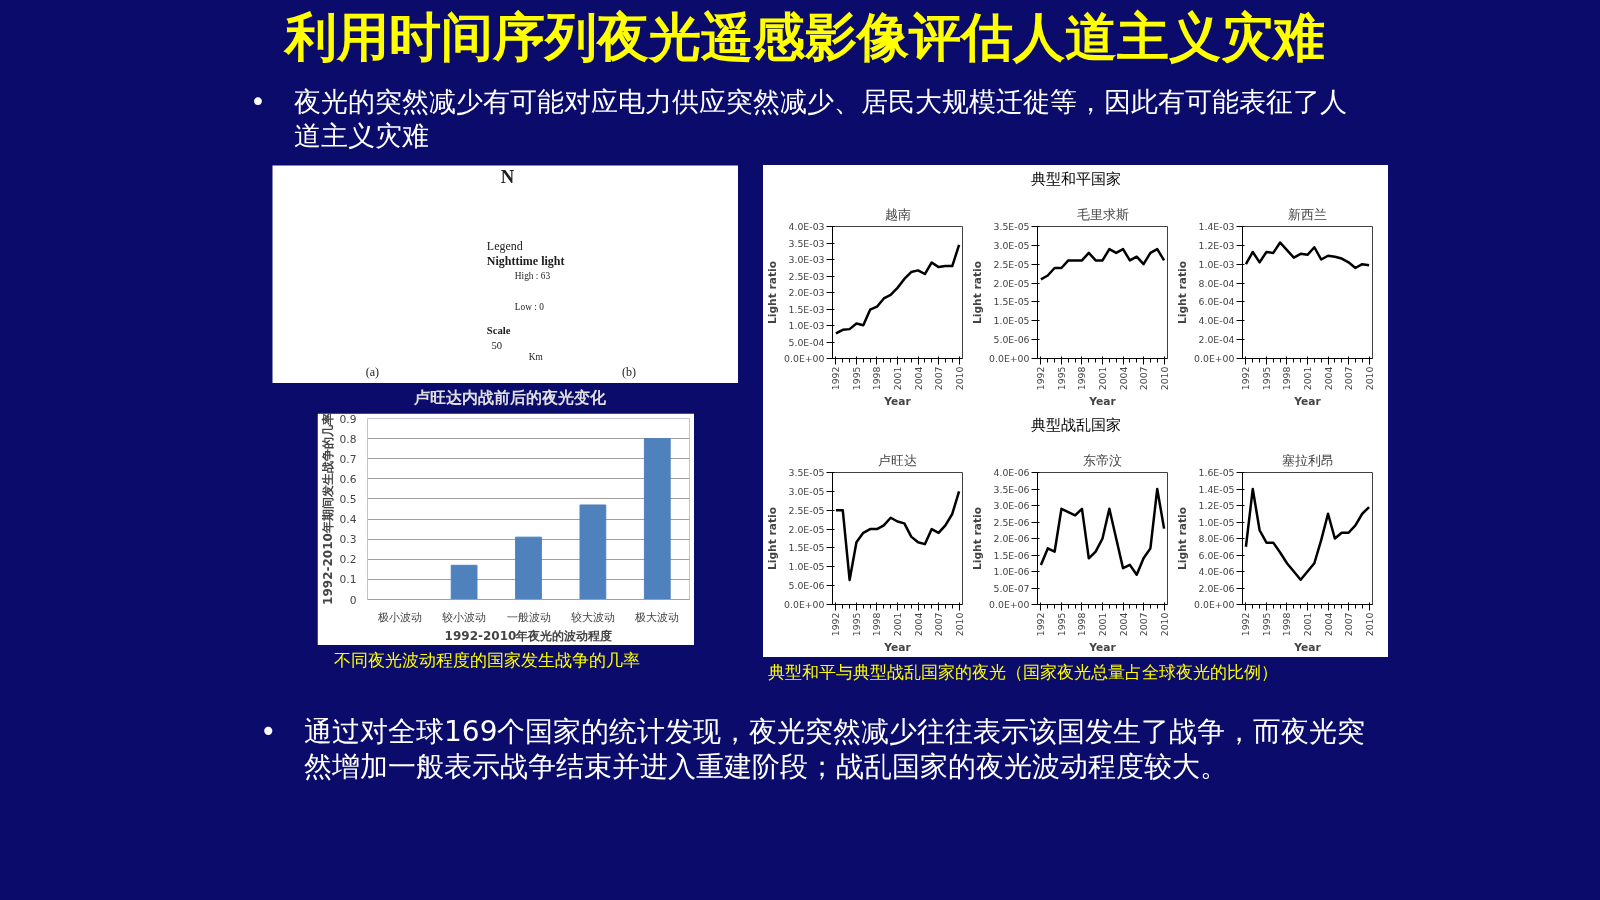 This screenshot has width=1600, height=900. Describe the element at coordinates (532, 276) in the screenshot. I see `text: High : 63` at that location.